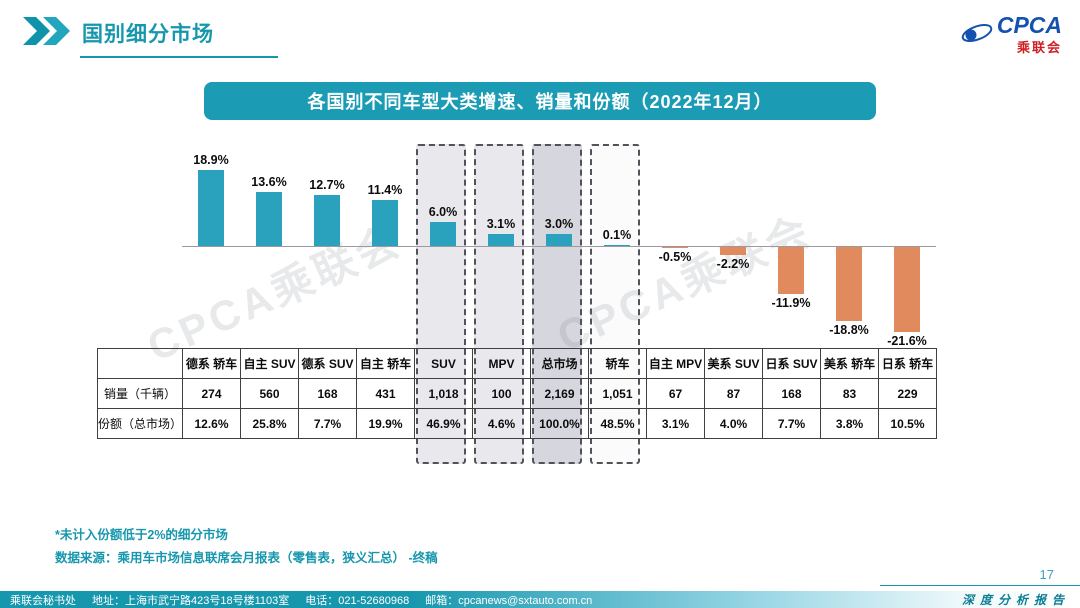 Image resolution: width=1080 pixels, height=608 pixels. Describe the element at coordinates (559, 224) in the screenshot. I see `bar-value-label: 3.0%` at that location.